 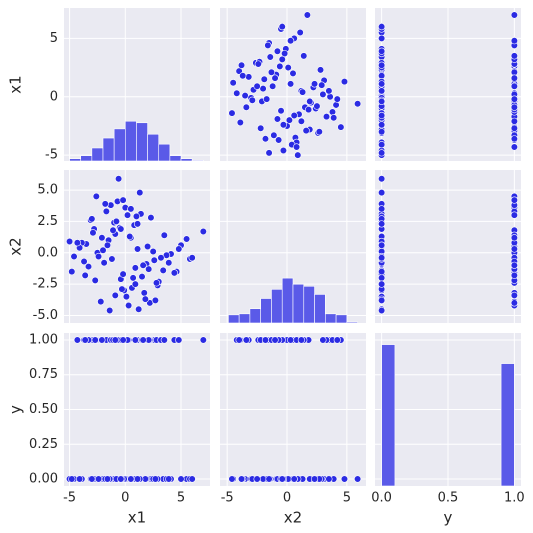 What do you see at coordinates (43, 409) in the screenshot?
I see `y-tick-label: 0.50` at bounding box center [43, 409].